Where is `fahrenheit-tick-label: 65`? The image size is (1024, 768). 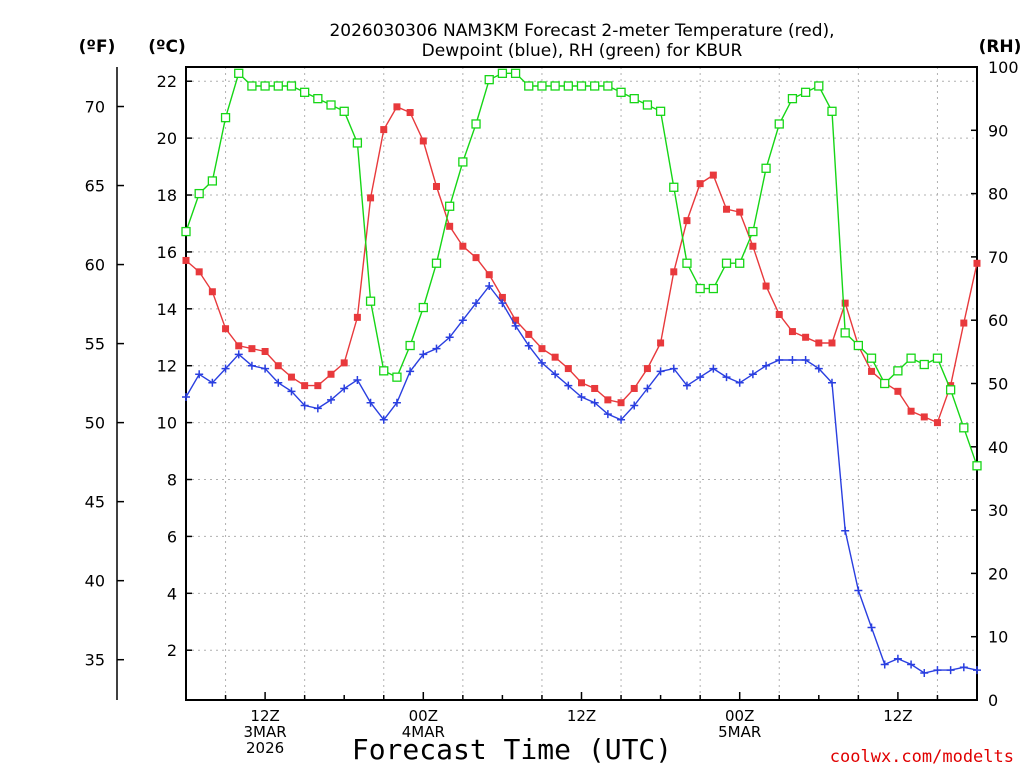 fahrenheit-tick-label: 65 is located at coordinates (95, 186).